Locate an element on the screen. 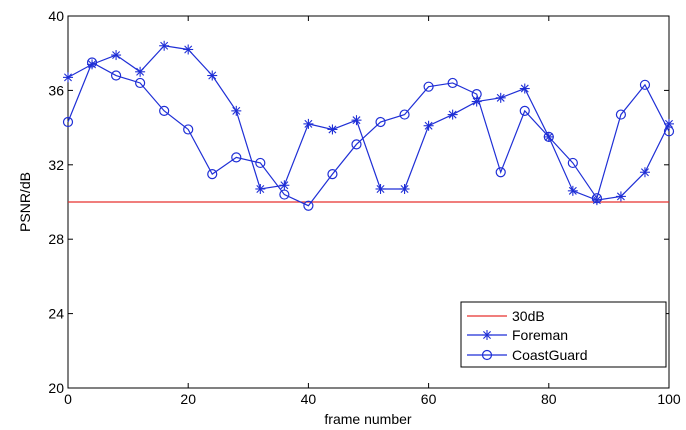 The height and width of the screenshot is (430, 686). legend-star-mark is located at coordinates (487, 335).